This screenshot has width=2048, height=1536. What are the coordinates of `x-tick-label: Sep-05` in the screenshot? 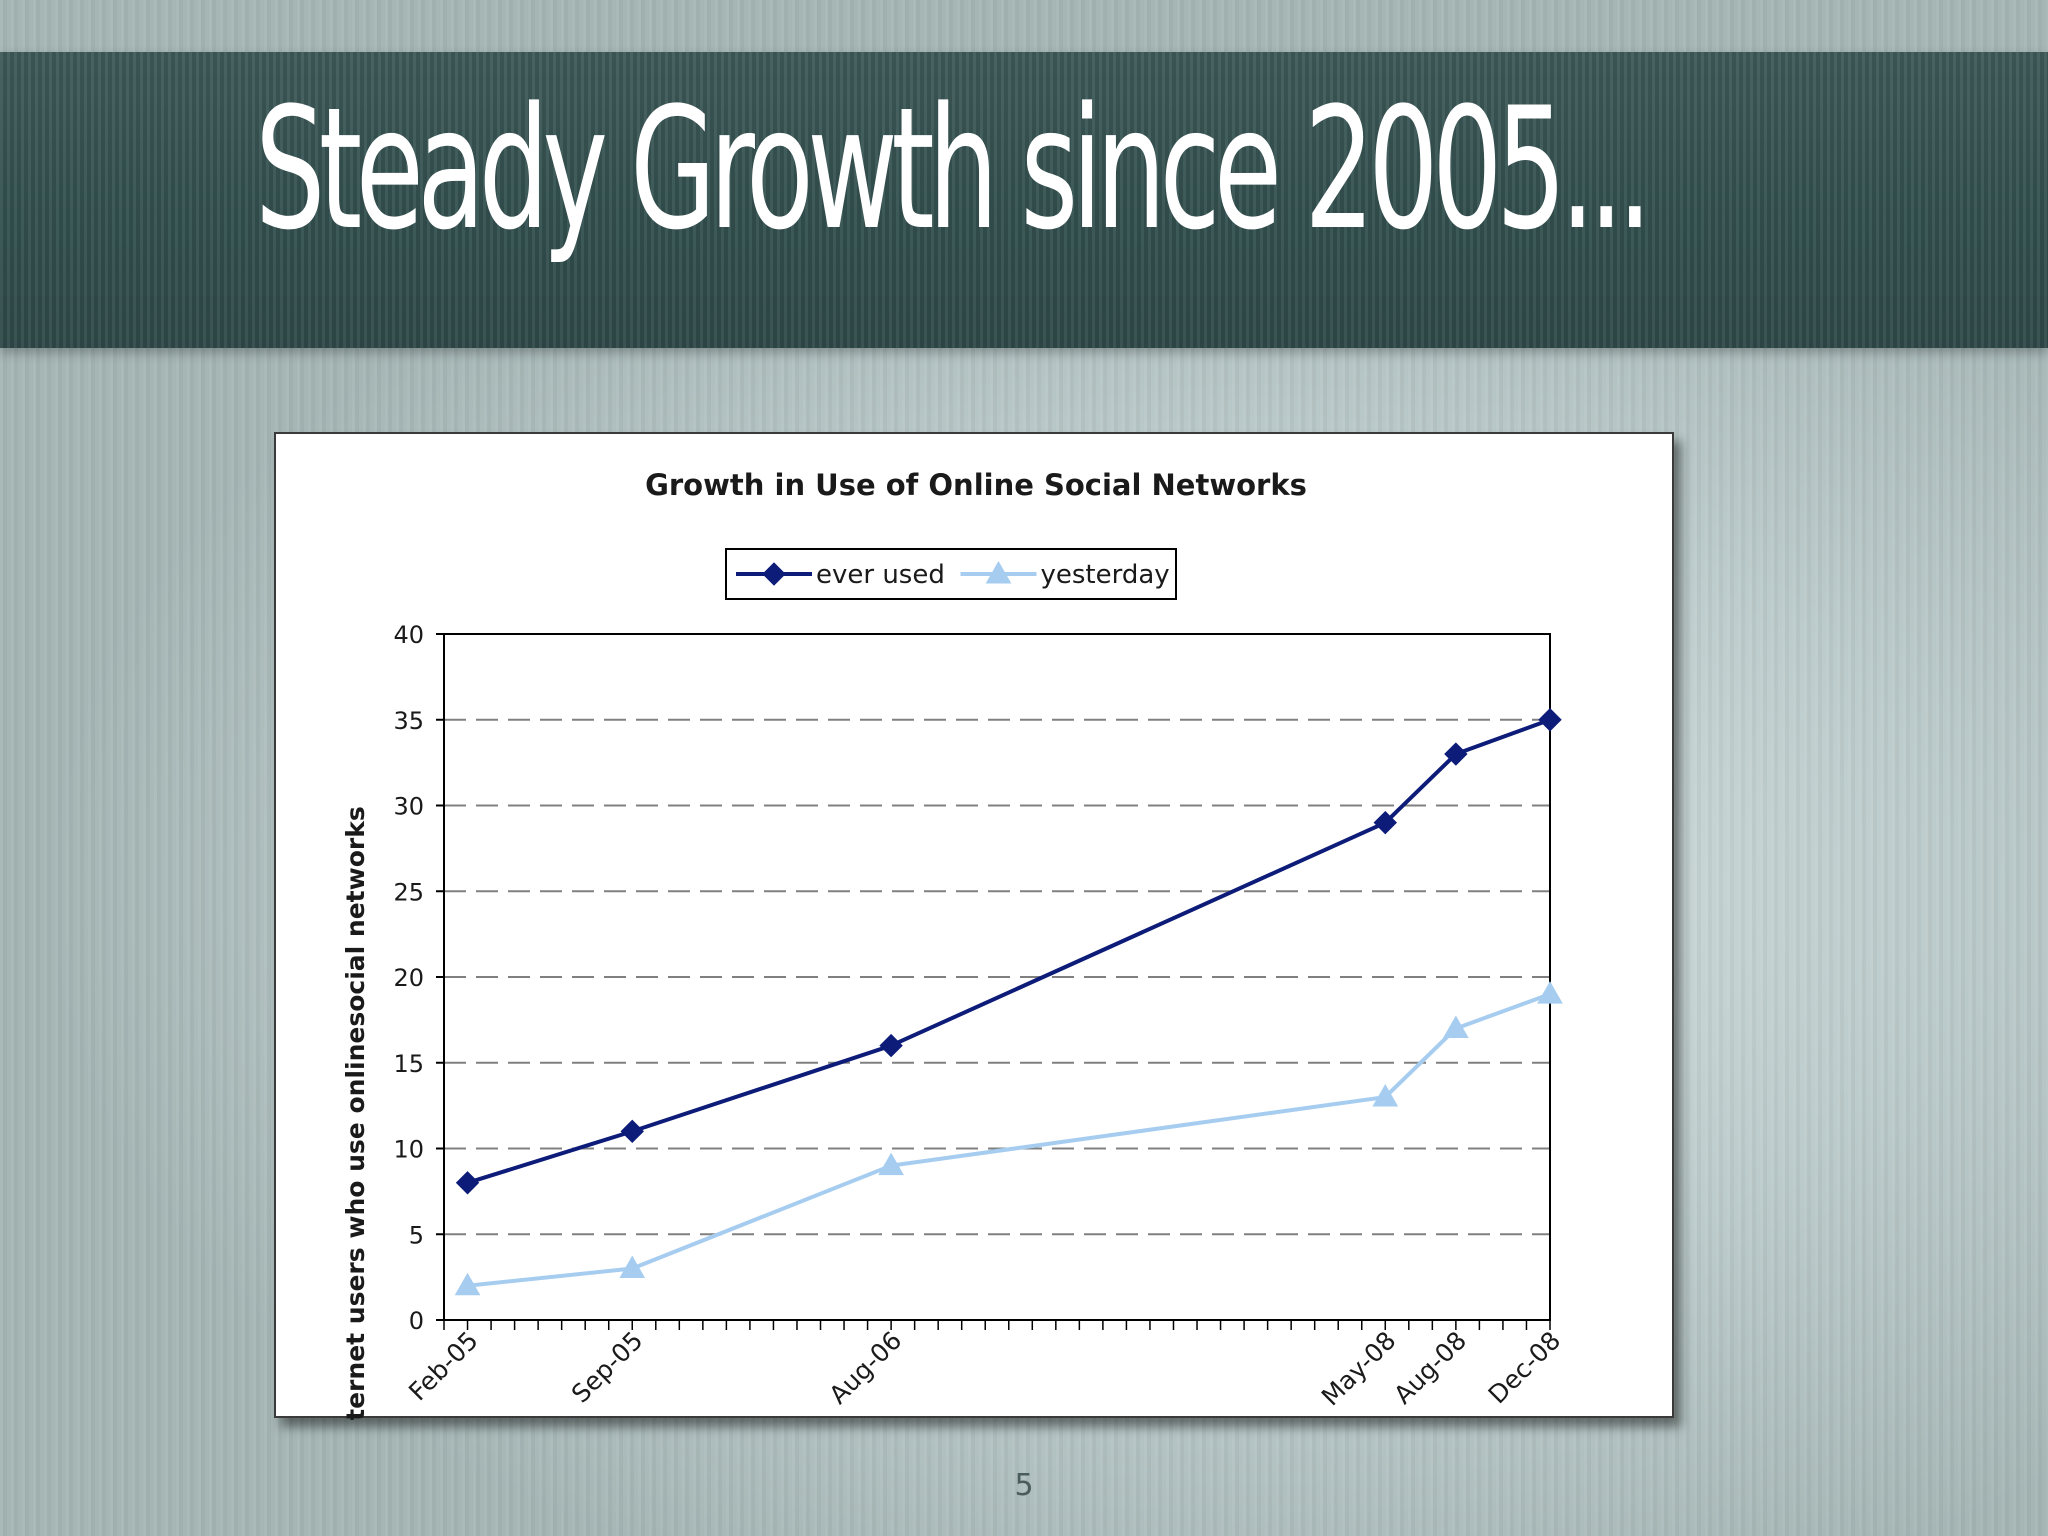 It's located at (607, 1367).